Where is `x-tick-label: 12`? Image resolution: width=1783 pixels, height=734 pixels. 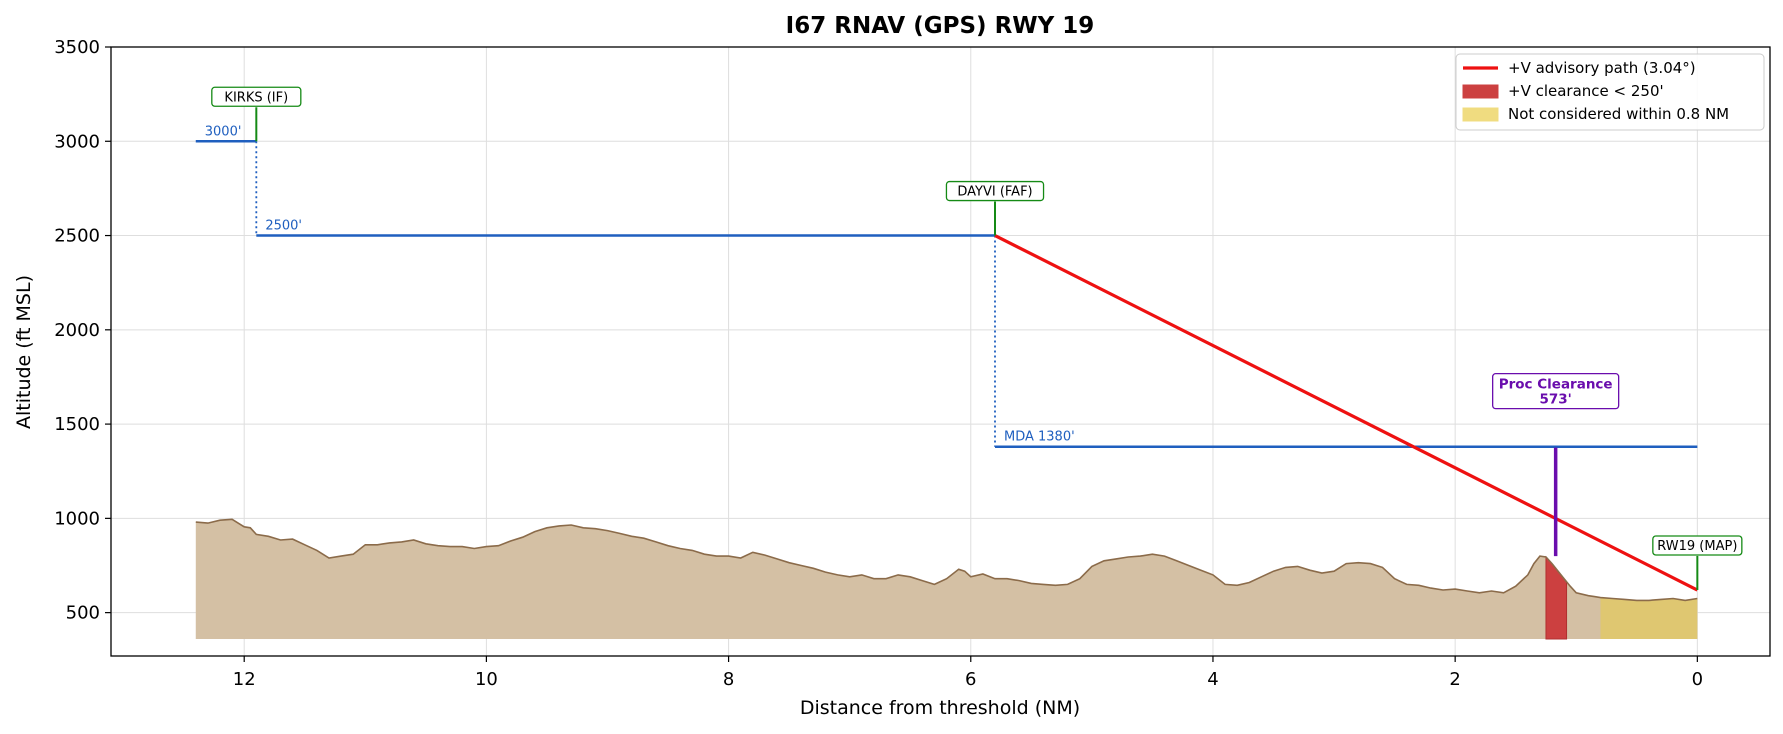 x-tick-label: 12 is located at coordinates (244, 679).